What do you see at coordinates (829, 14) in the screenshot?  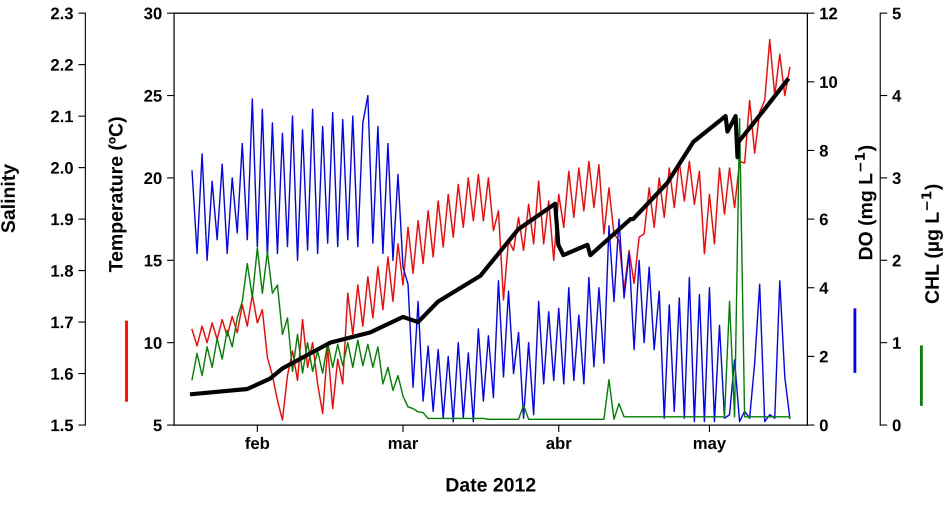 I see `y2-tick-label: 12` at bounding box center [829, 14].